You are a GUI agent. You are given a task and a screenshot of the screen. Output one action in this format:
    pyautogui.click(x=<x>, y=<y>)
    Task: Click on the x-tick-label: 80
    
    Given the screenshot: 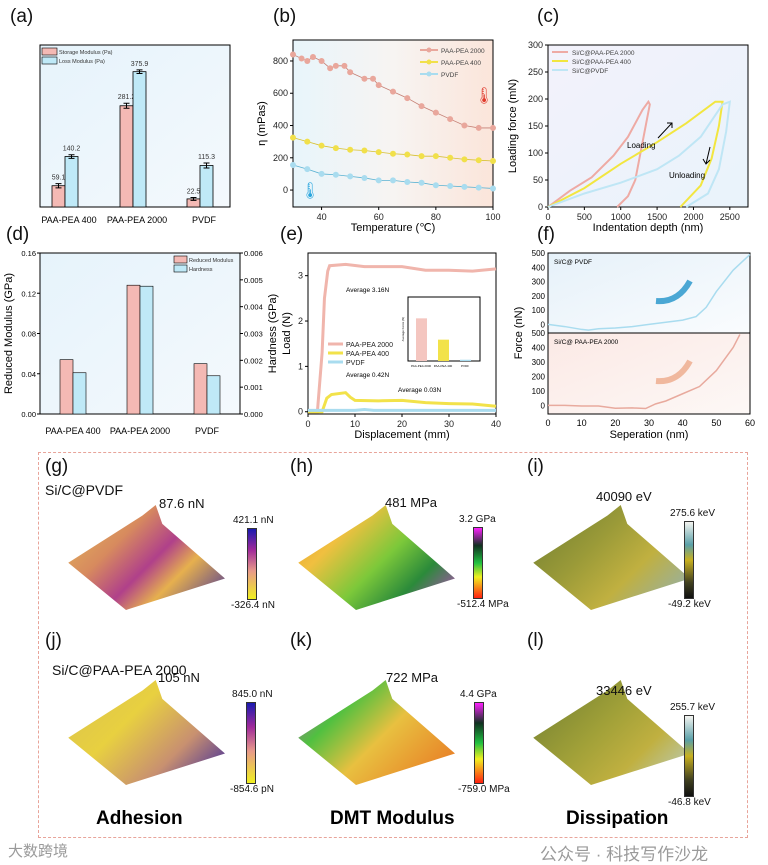 What is the action you would take?
    pyautogui.click(x=436, y=217)
    